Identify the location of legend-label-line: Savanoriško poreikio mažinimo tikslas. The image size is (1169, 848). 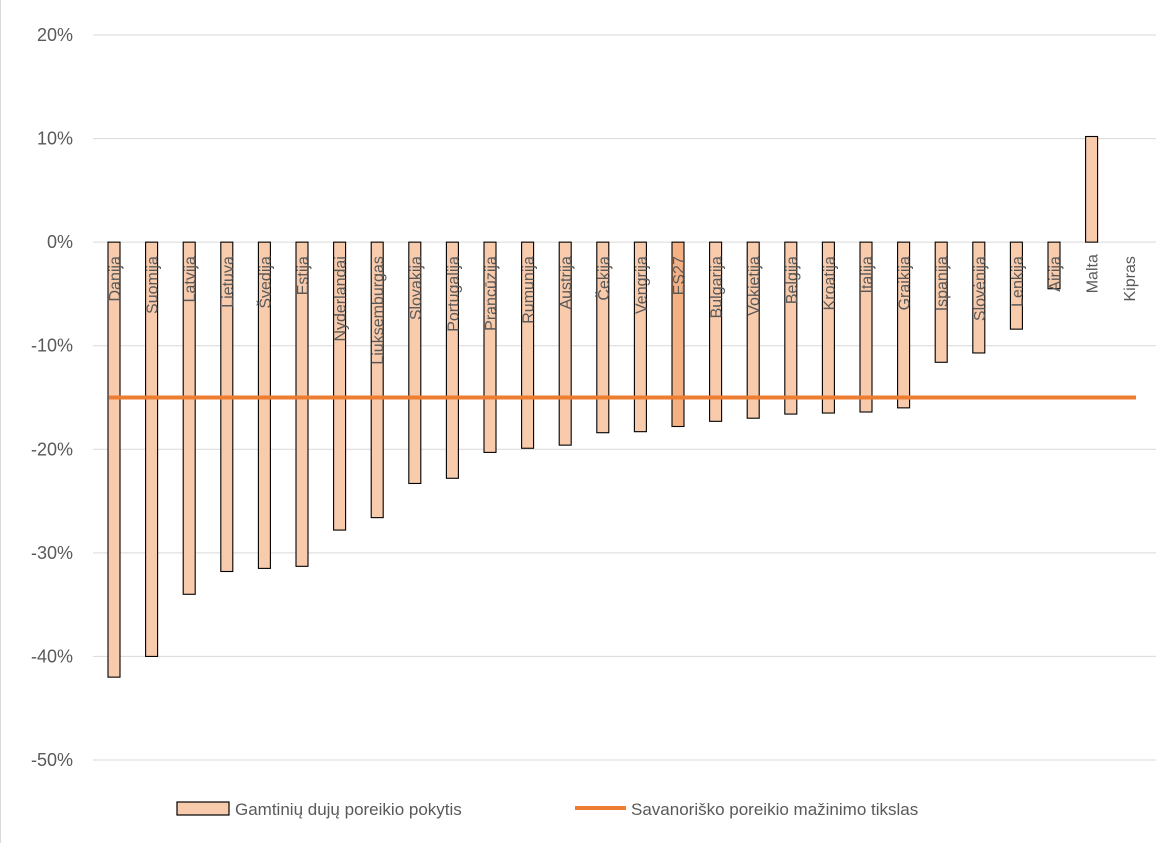
(774, 809).